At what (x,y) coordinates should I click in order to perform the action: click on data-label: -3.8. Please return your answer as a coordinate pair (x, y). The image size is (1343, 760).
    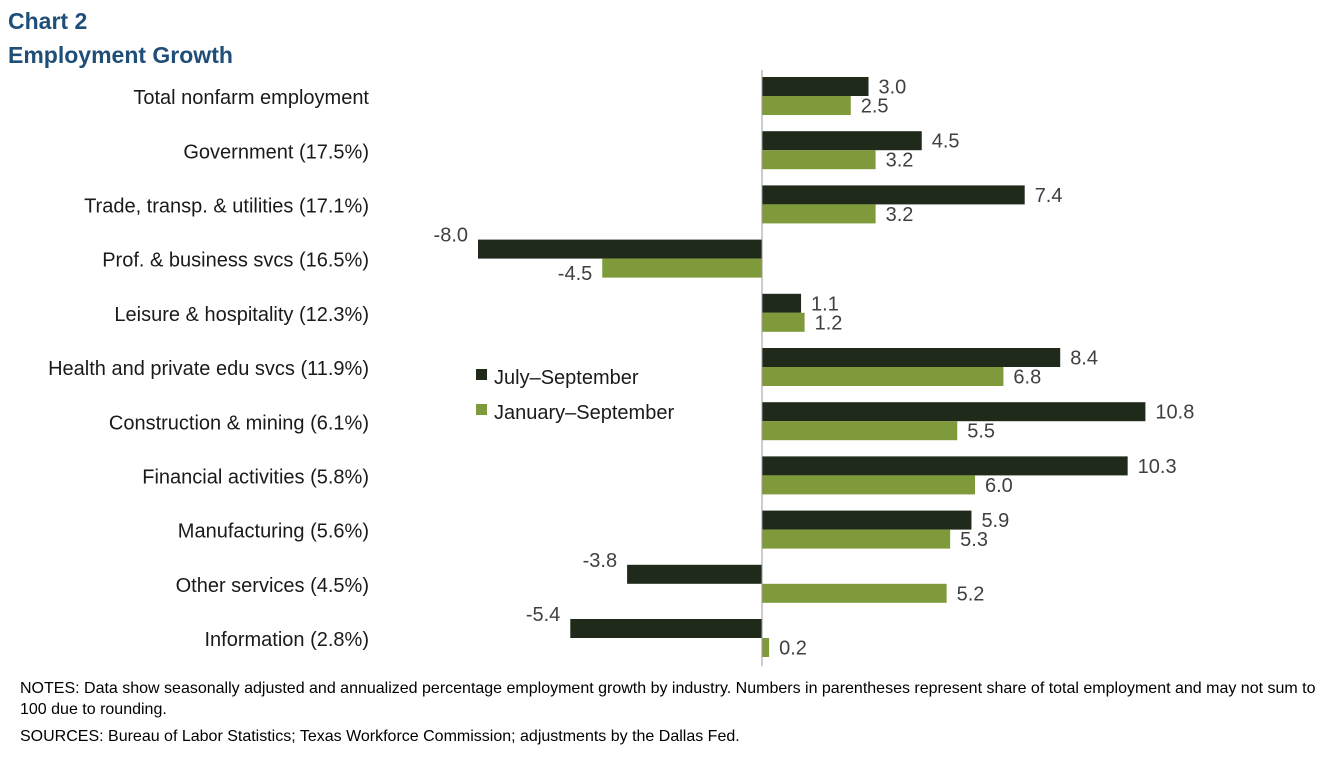
    Looking at the image, I should click on (600, 561).